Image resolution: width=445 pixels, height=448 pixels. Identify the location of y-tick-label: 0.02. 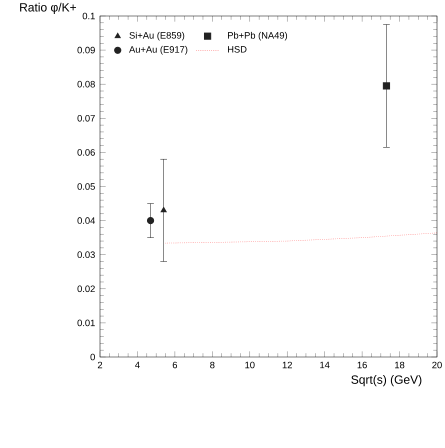
(86, 289).